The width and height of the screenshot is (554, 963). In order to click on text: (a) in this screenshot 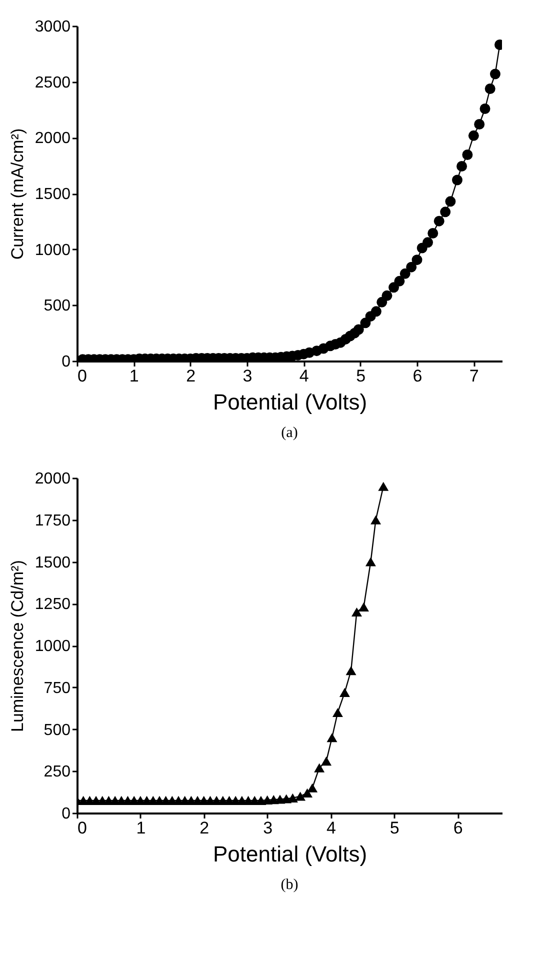, I will do `click(289, 433)`.